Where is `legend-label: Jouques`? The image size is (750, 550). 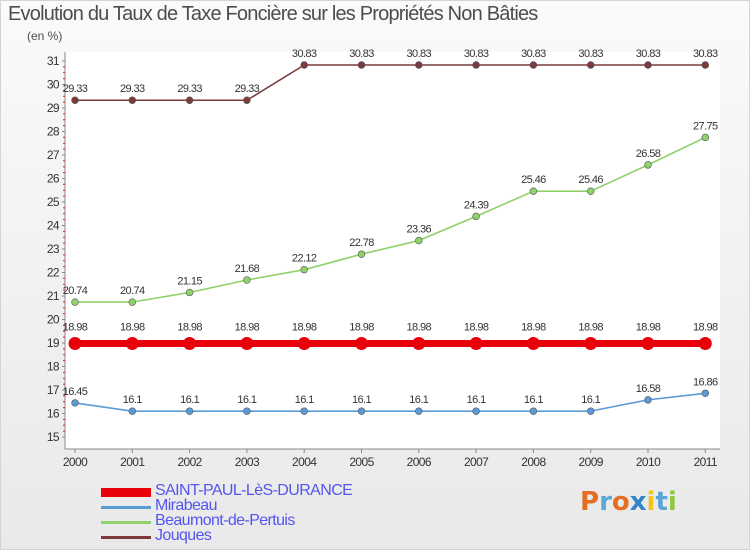 legend-label: Jouques is located at coordinates (183, 535).